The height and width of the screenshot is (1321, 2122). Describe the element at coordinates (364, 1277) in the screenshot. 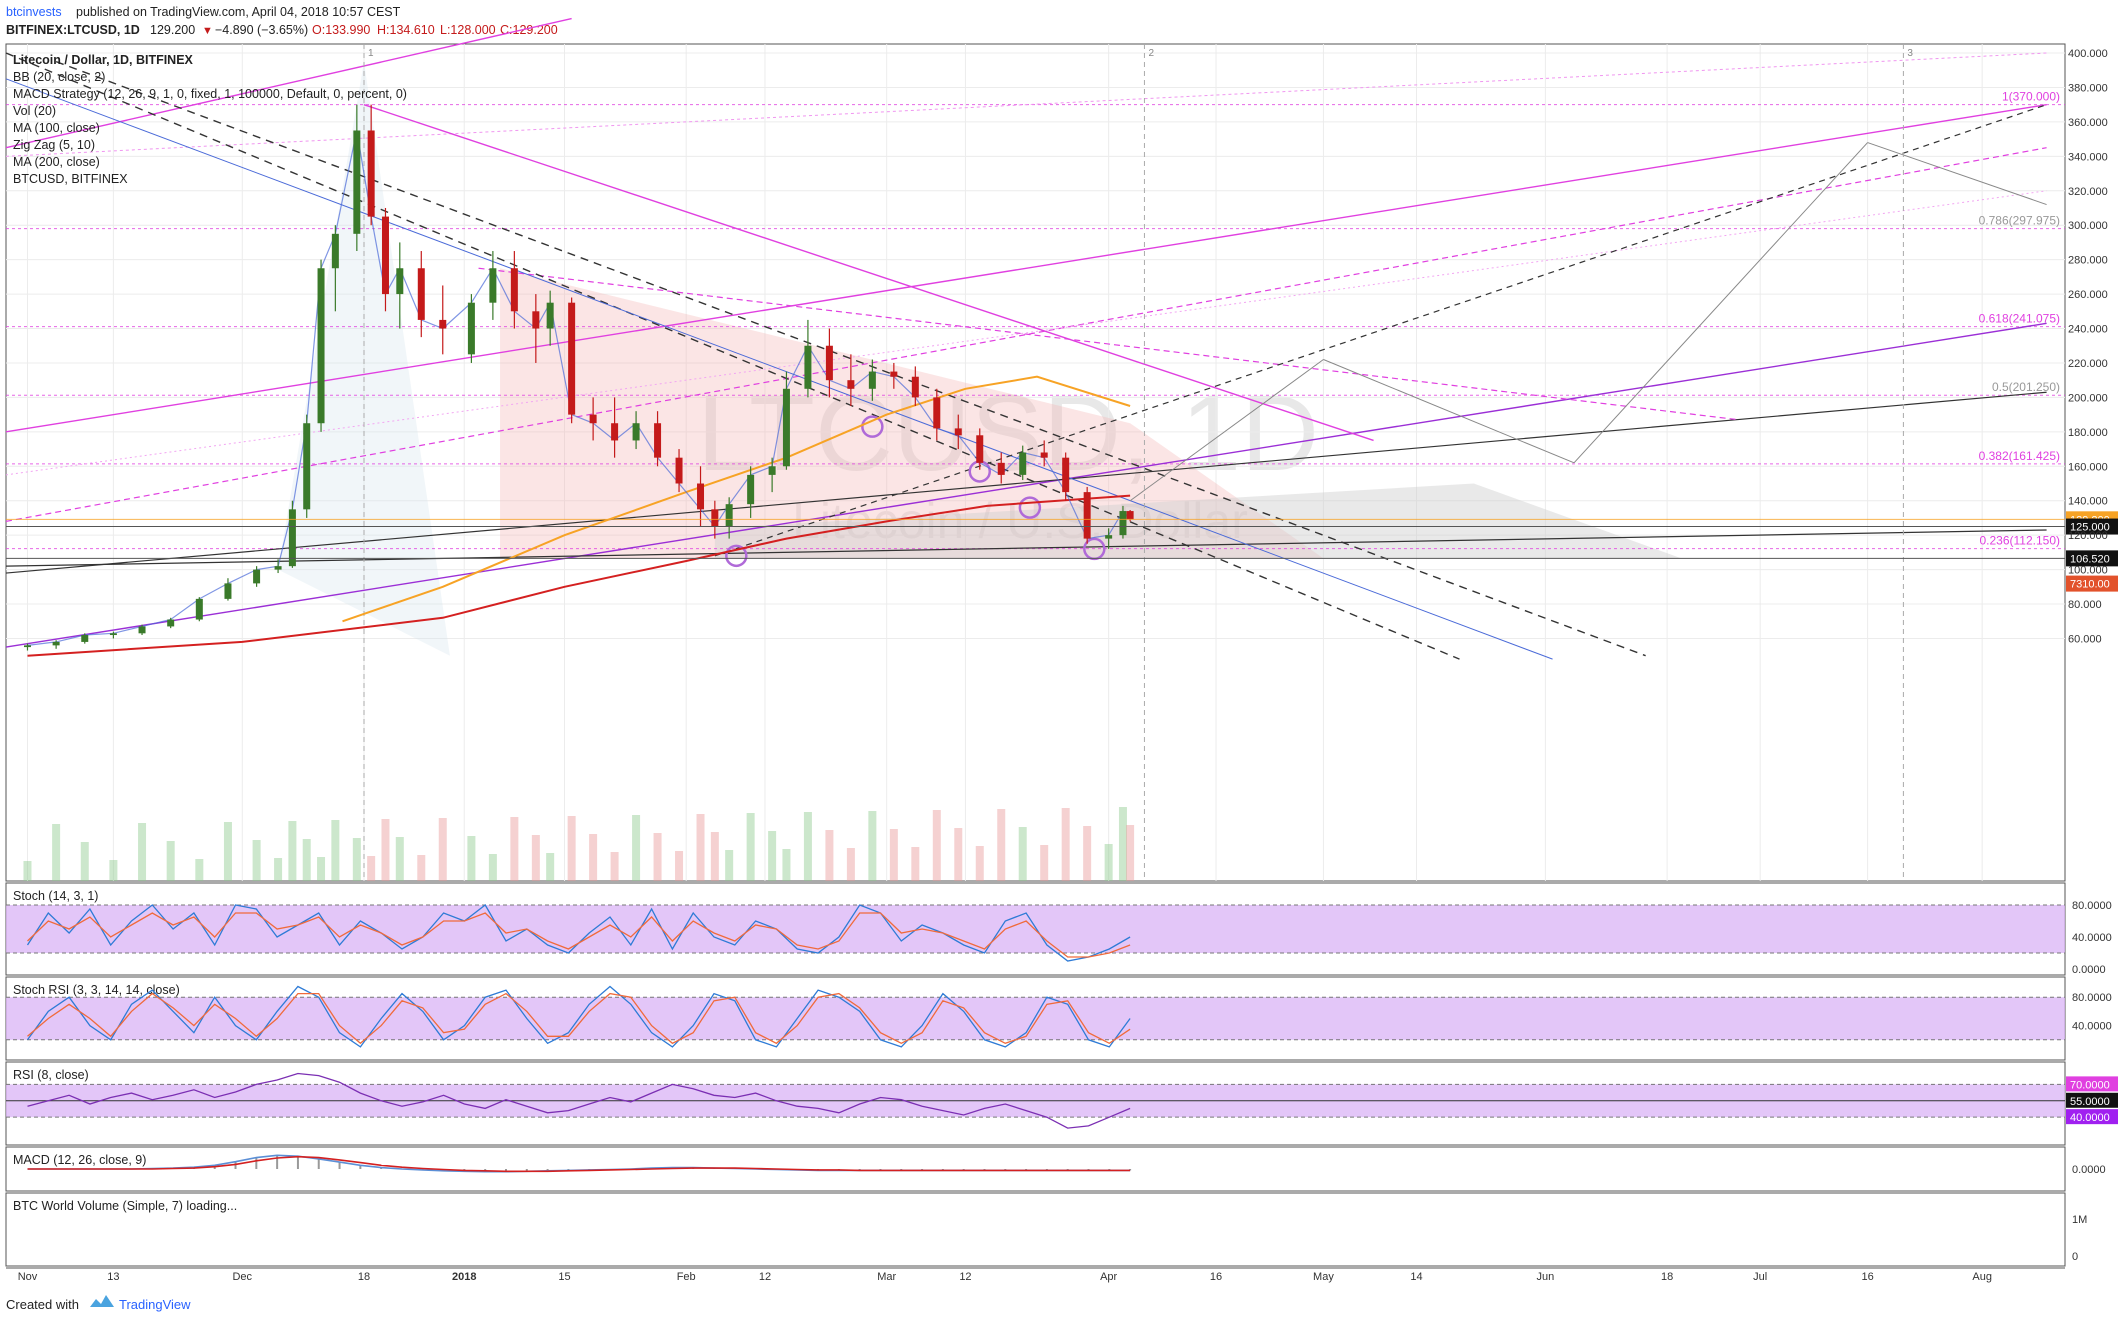

I see `x-tick-label: 18` at that location.